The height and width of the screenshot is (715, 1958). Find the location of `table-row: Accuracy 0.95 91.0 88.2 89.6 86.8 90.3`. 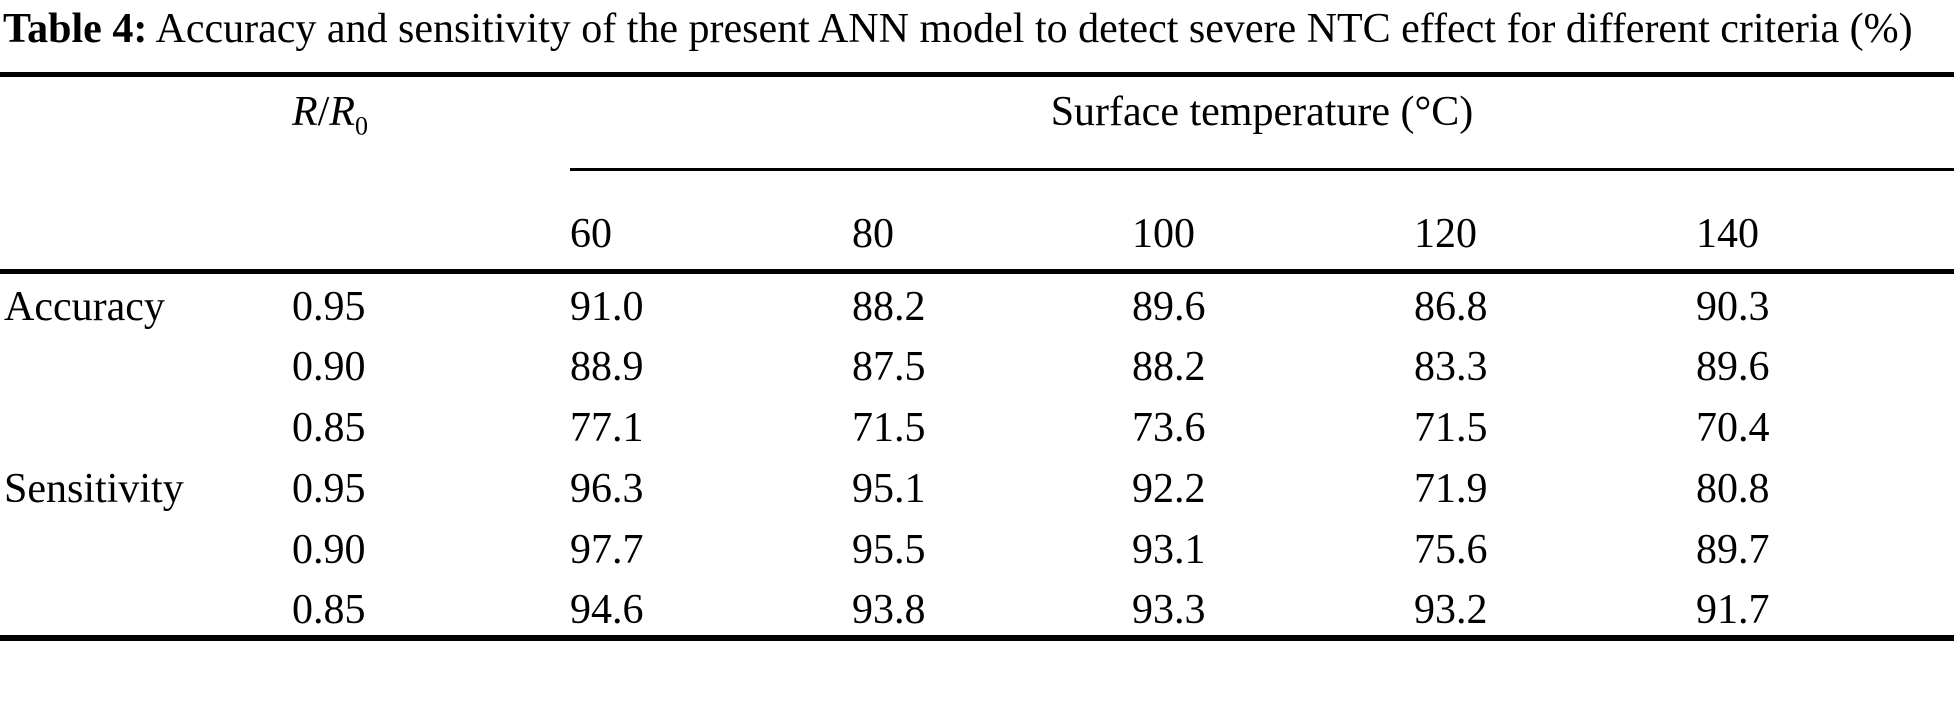

table-row: Accuracy 0.95 91.0 88.2 89.6 86.8 90.3 is located at coordinates (977, 302).